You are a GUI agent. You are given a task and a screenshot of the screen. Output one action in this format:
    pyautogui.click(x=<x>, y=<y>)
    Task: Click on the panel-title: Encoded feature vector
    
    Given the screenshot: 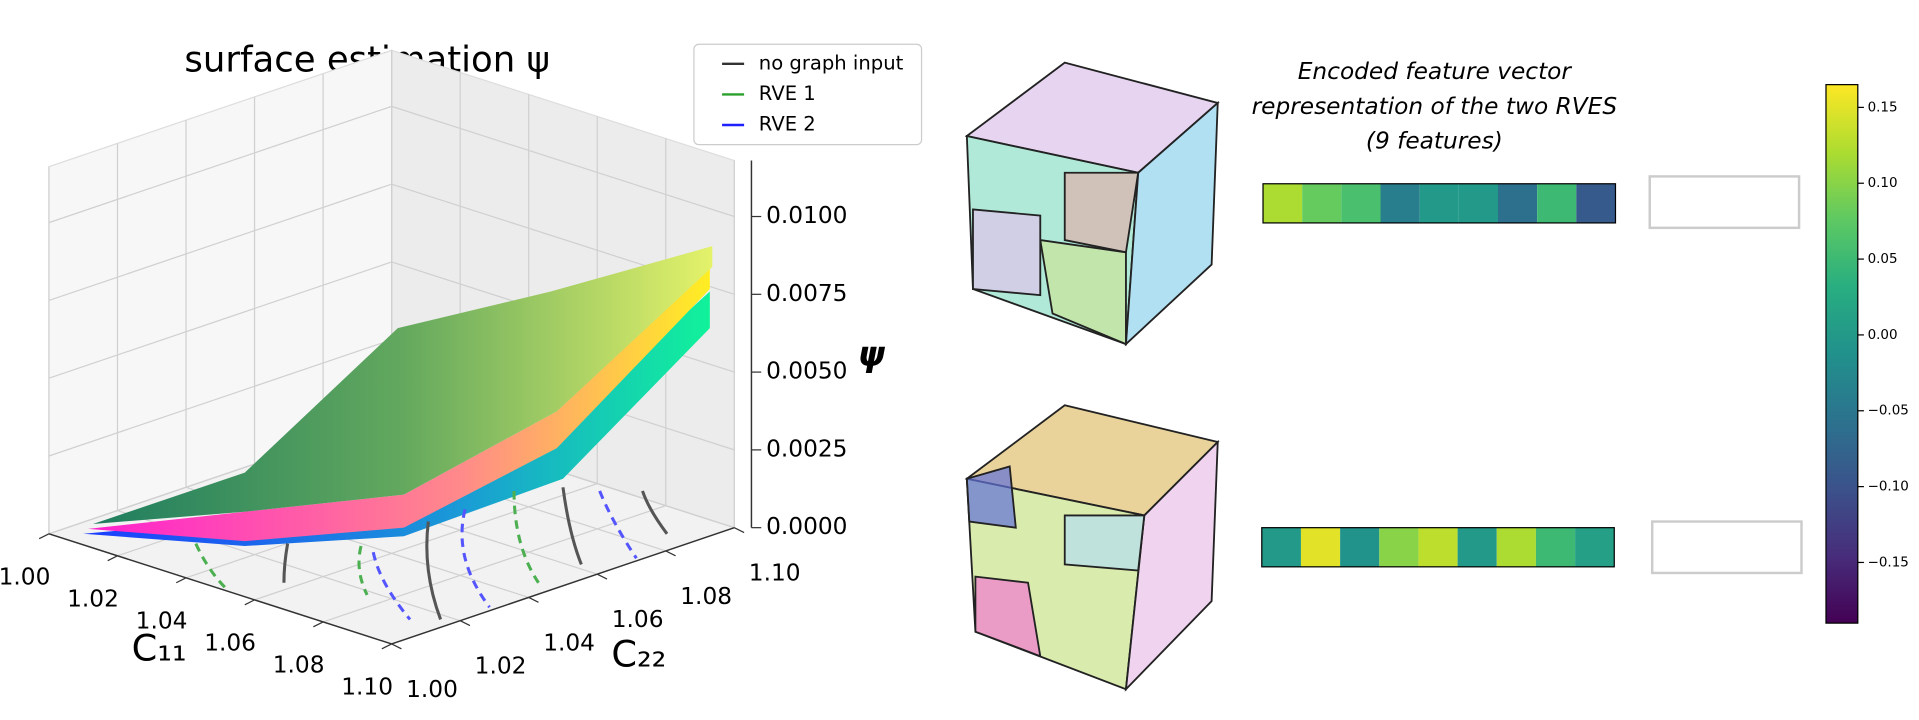 What is the action you would take?
    pyautogui.click(x=1435, y=71)
    